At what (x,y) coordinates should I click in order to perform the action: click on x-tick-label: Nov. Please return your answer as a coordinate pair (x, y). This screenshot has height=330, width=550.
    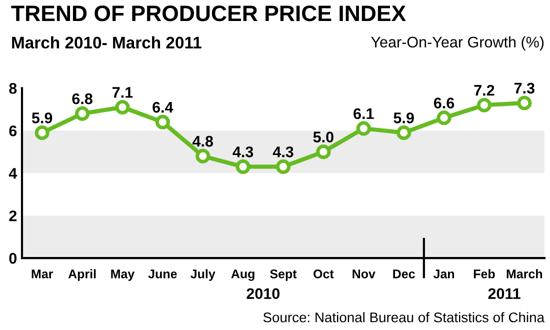
    Looking at the image, I should click on (364, 274).